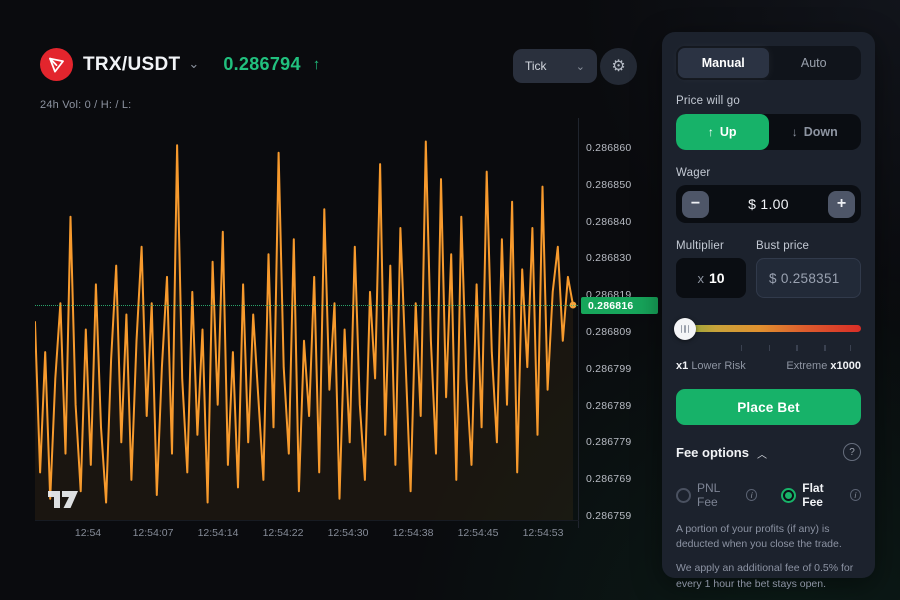 The height and width of the screenshot is (600, 900). I want to click on time-axis-label: 12:54:53, so click(543, 533).